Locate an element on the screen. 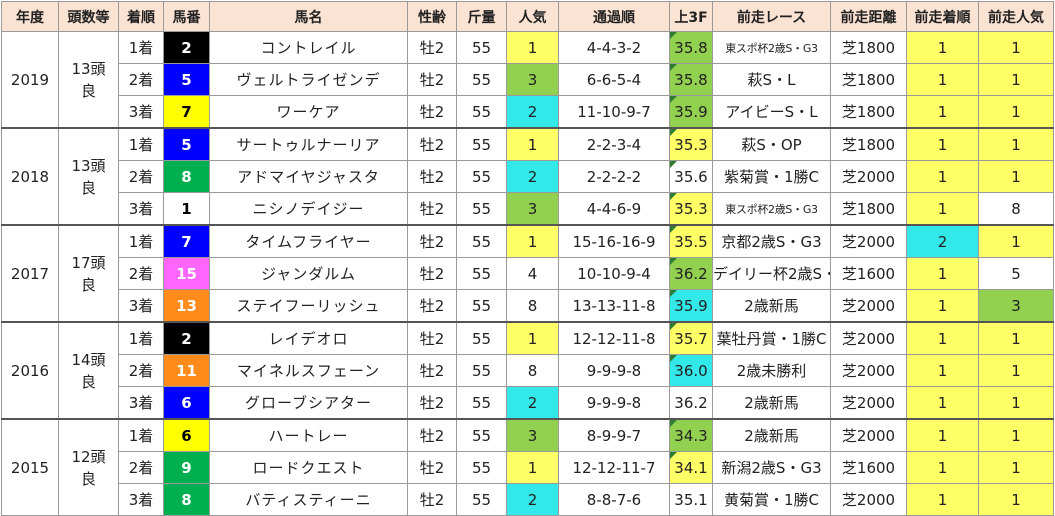 The image size is (1055, 516). year-cell: 2015 is located at coordinates (30, 467).